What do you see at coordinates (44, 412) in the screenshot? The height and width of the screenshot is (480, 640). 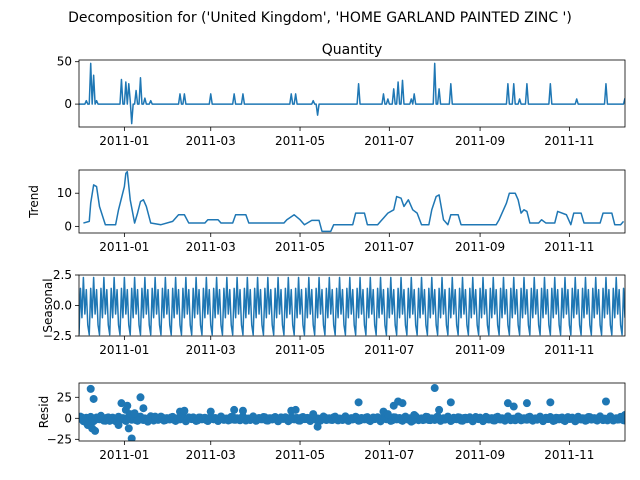 I see `panel-ylabel: Resid` at bounding box center [44, 412].